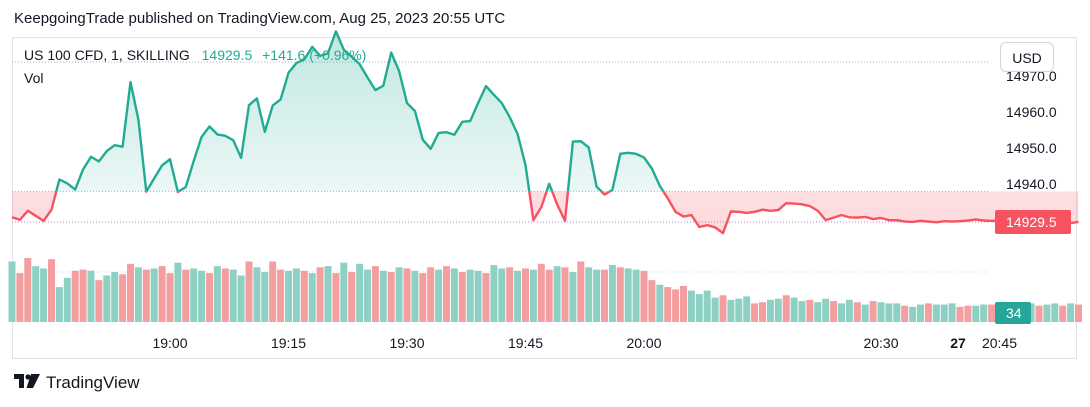 The width and height of the screenshot is (1090, 407). Describe the element at coordinates (314, 55) in the screenshot. I see `legend-change: +141.6 (+0.96%)` at that location.